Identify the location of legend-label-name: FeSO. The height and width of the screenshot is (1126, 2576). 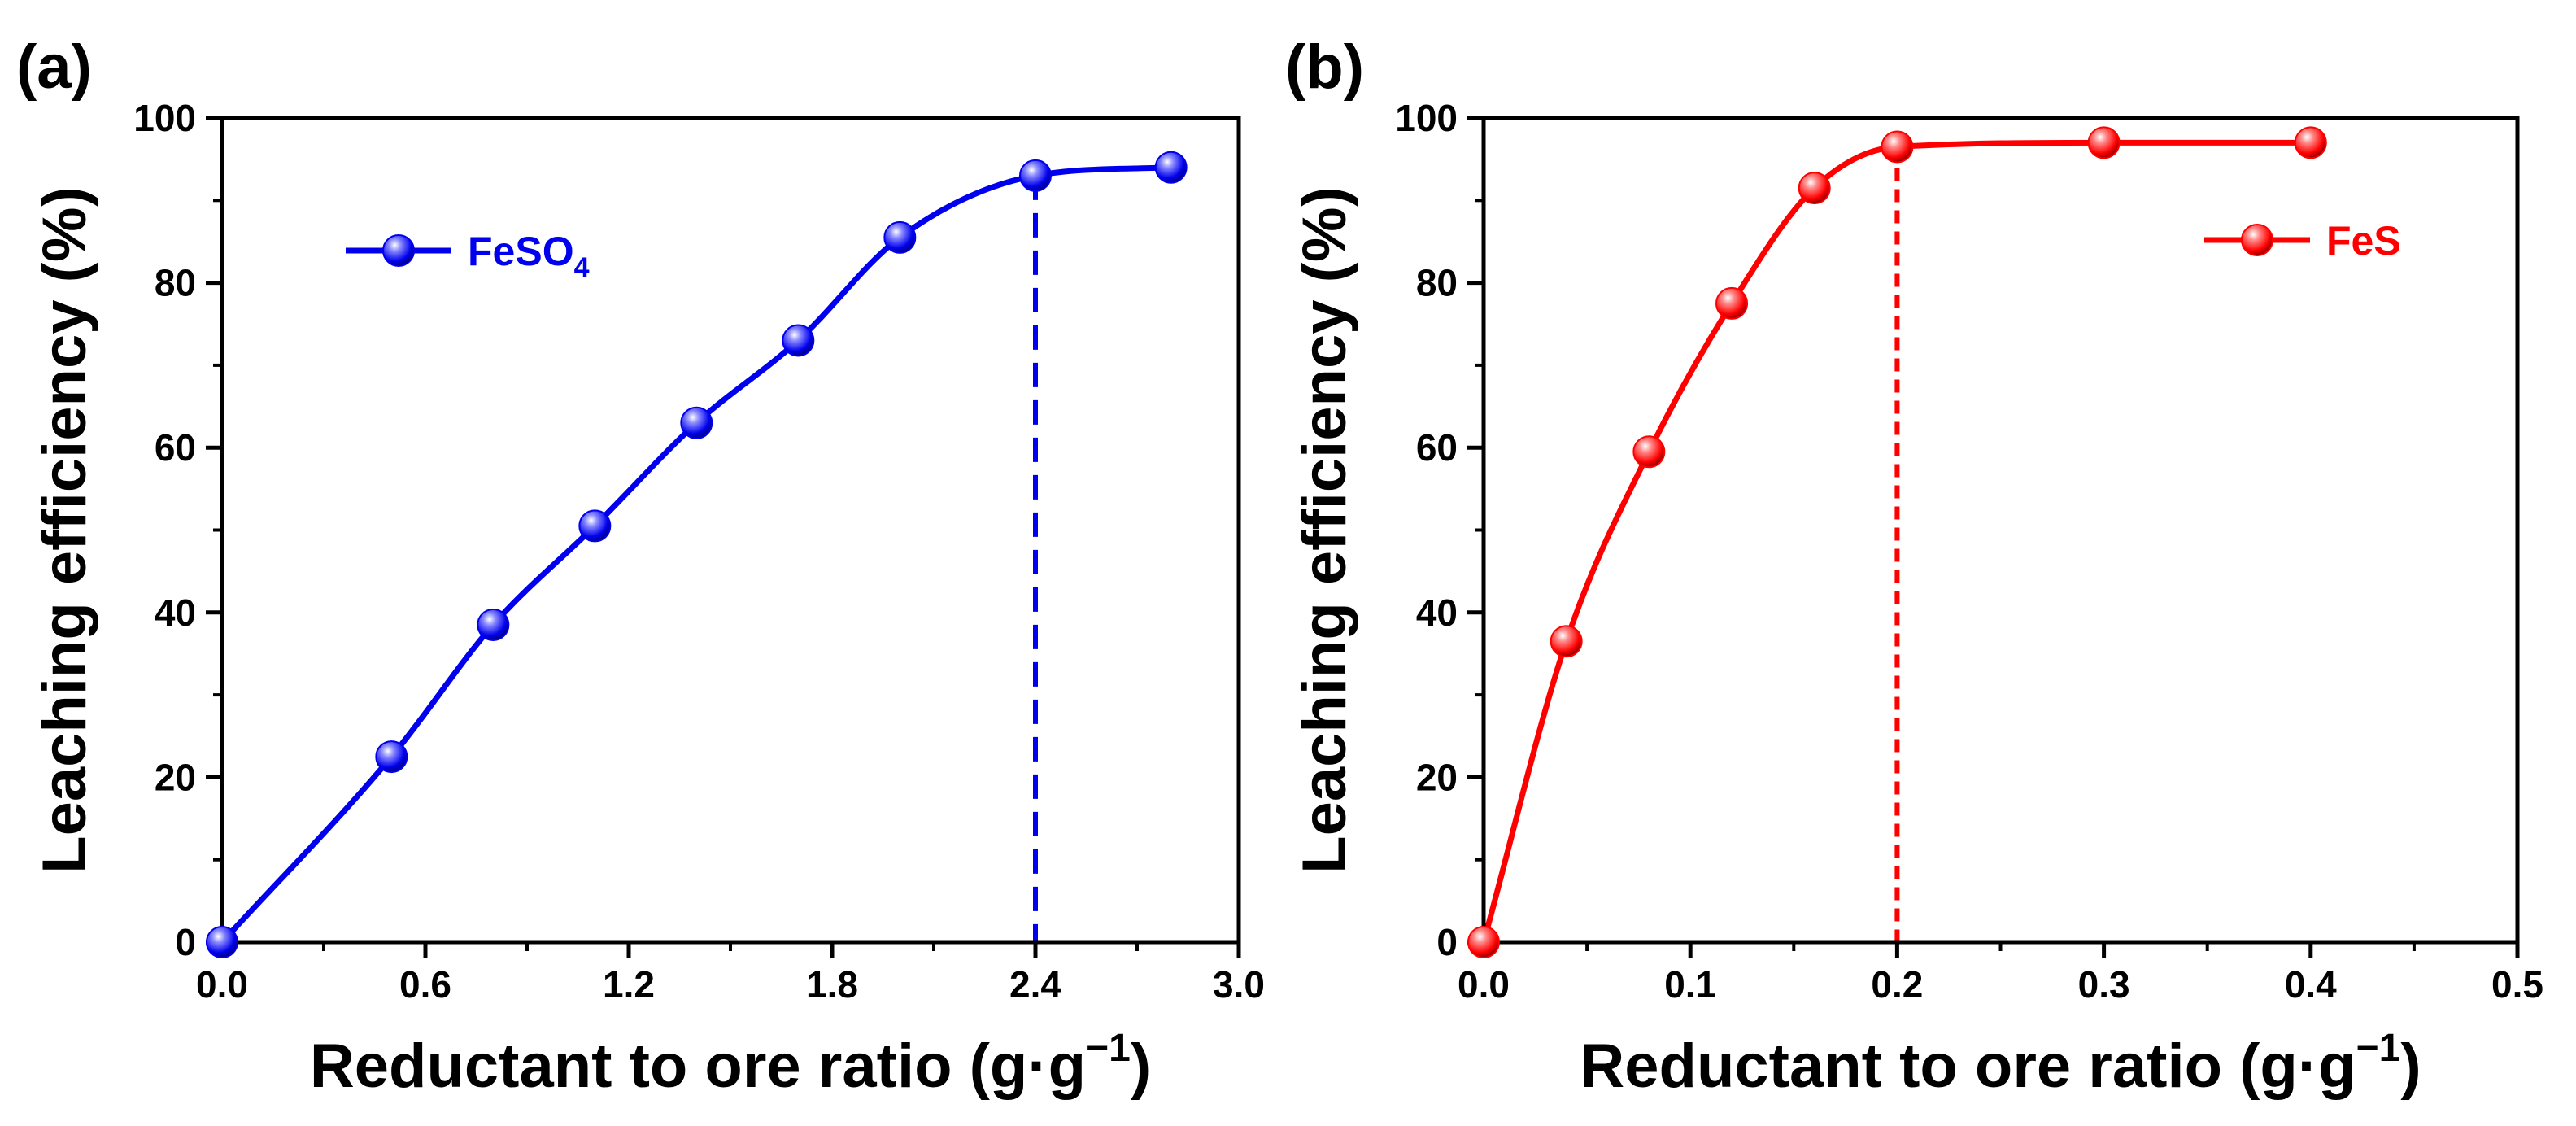
(521, 252).